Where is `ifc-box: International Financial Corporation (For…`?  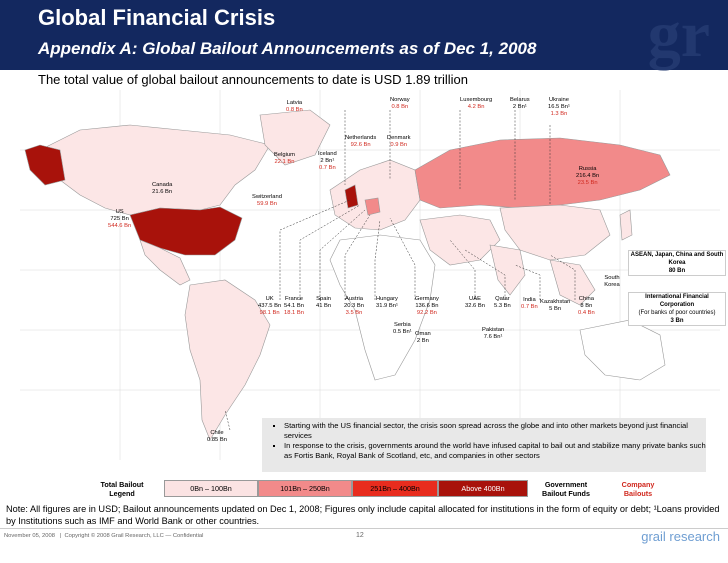 ifc-box: International Financial Corporation (For… is located at coordinates (677, 309).